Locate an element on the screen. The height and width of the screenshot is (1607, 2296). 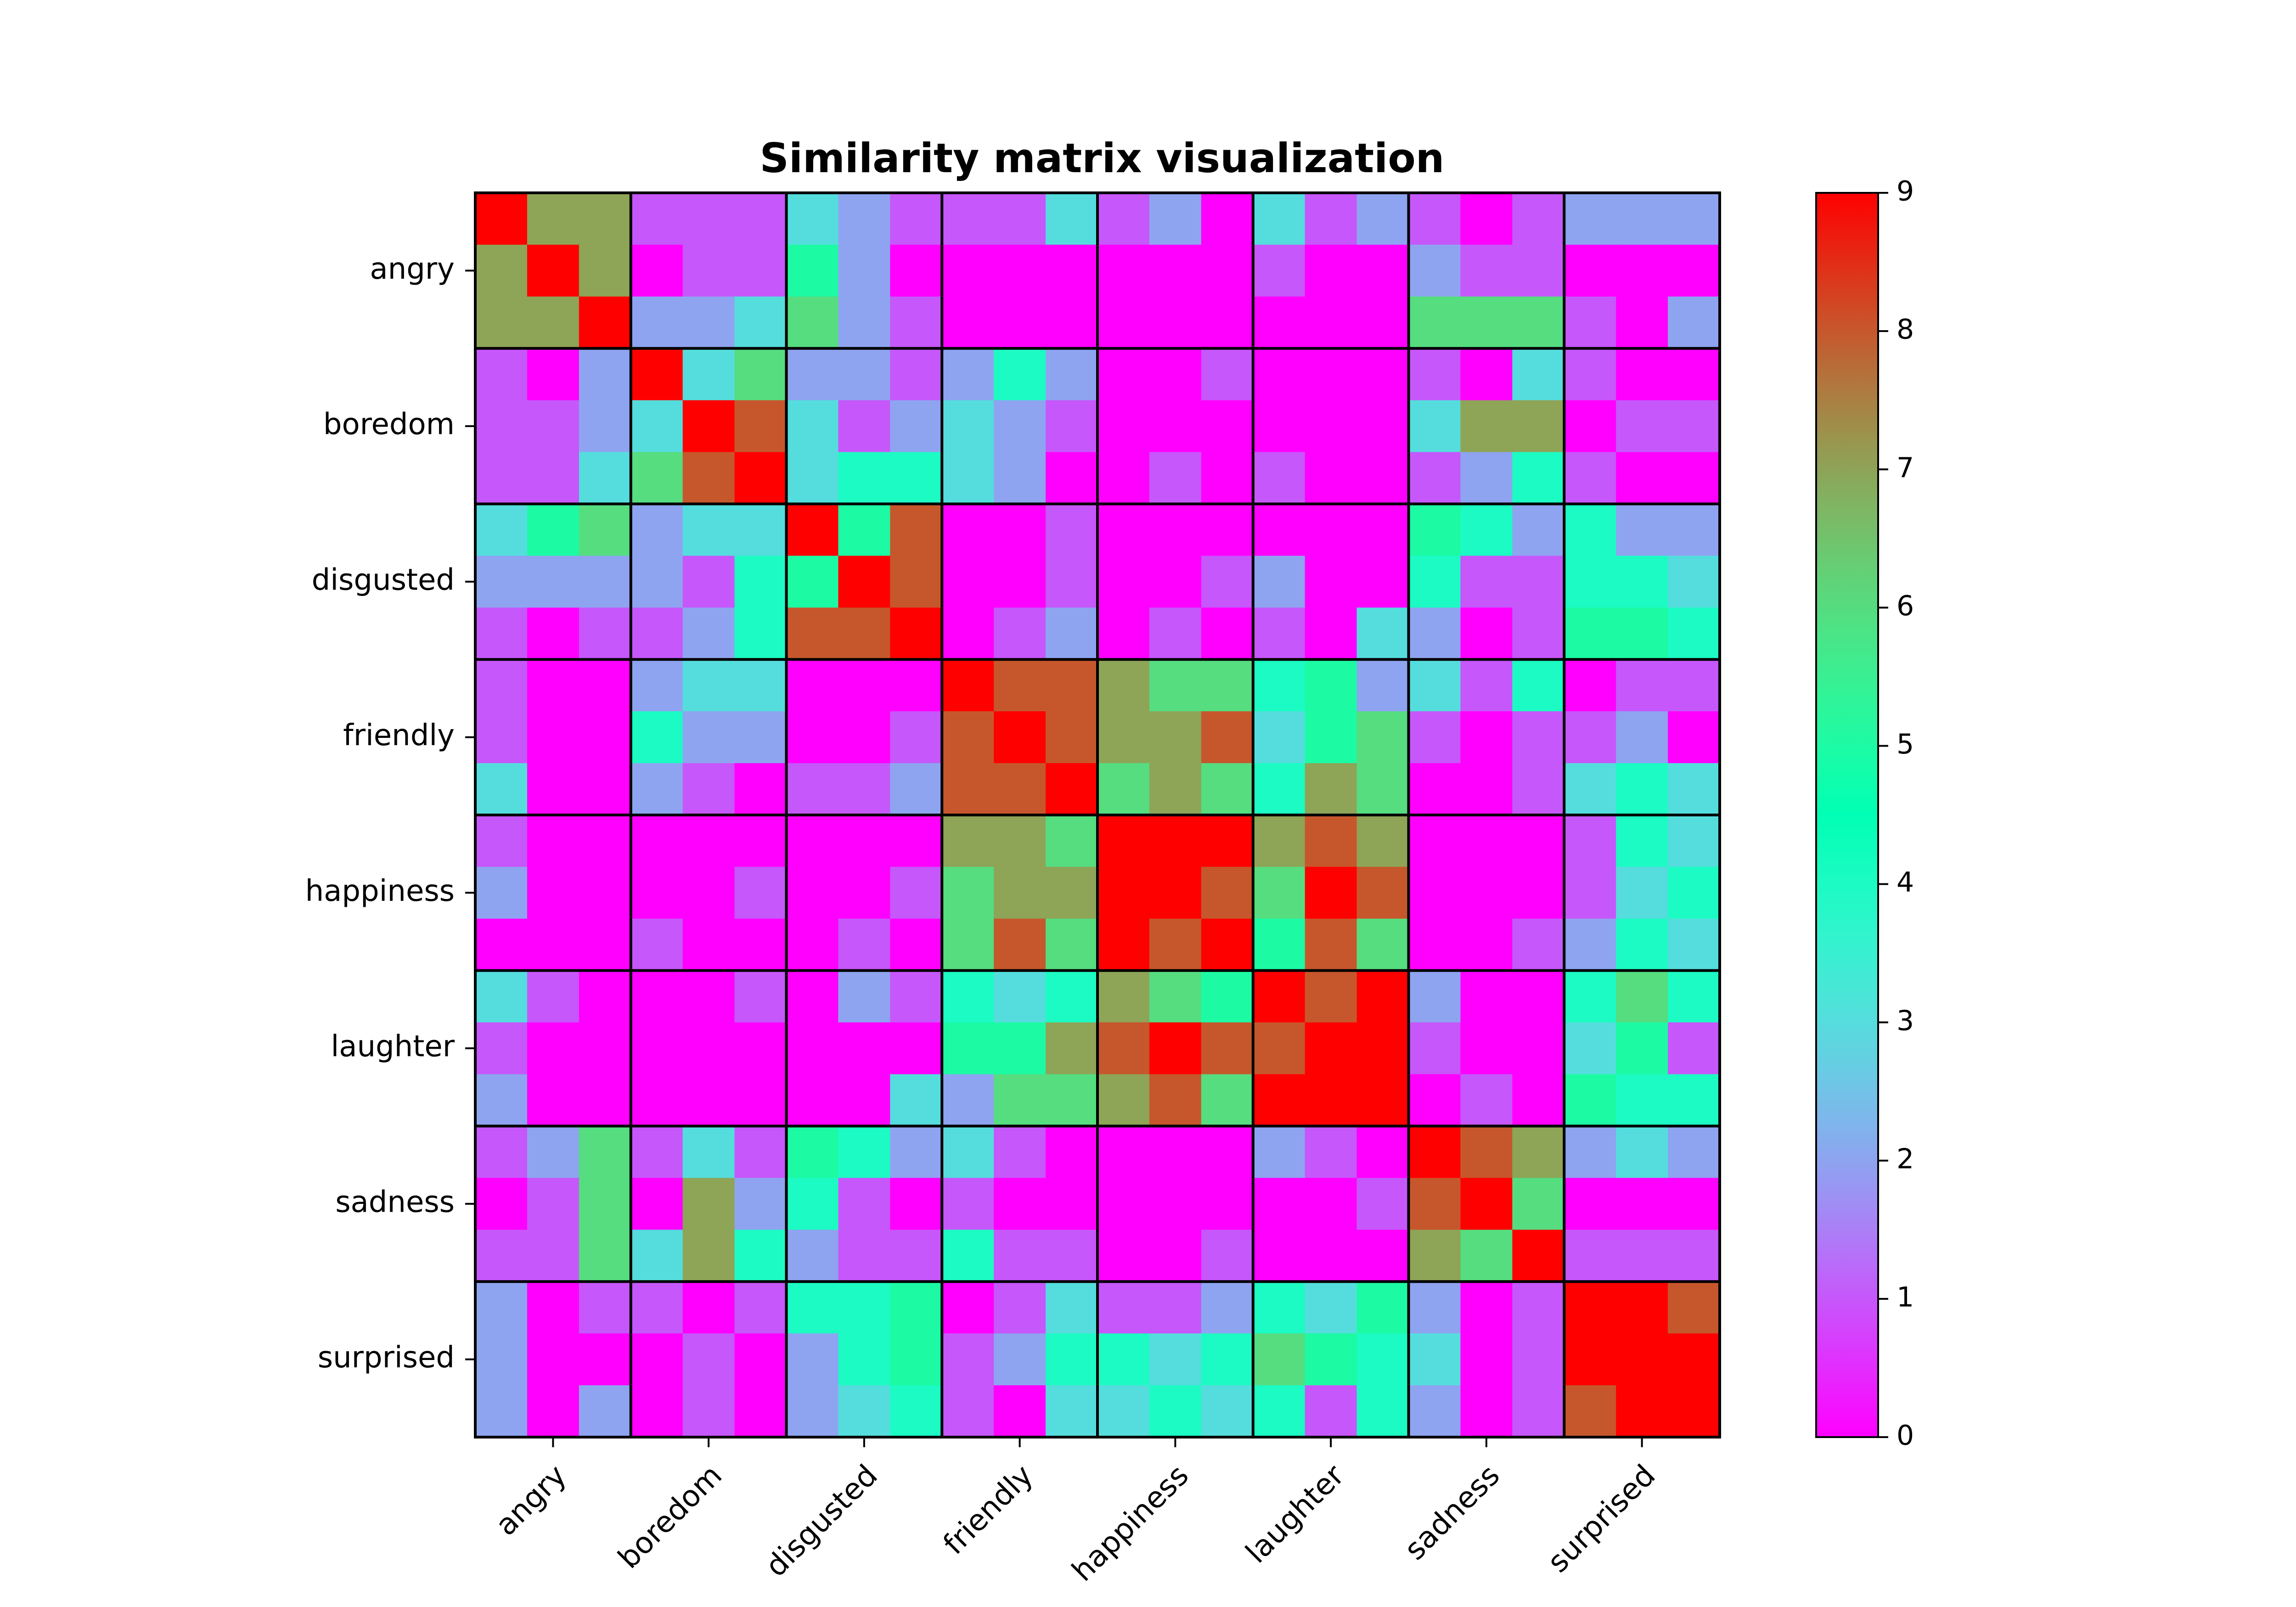
y-tick-label: surprised is located at coordinates (386, 1358).